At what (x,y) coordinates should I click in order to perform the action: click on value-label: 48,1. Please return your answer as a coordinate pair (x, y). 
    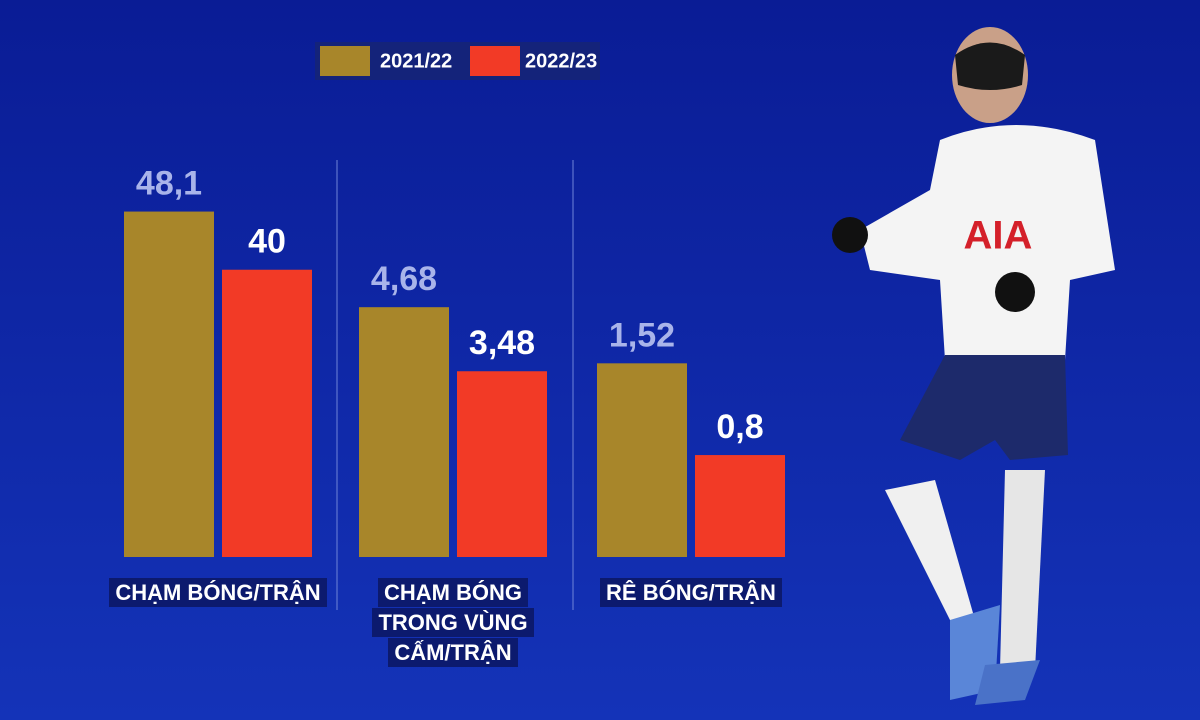
    Looking at the image, I should click on (169, 184).